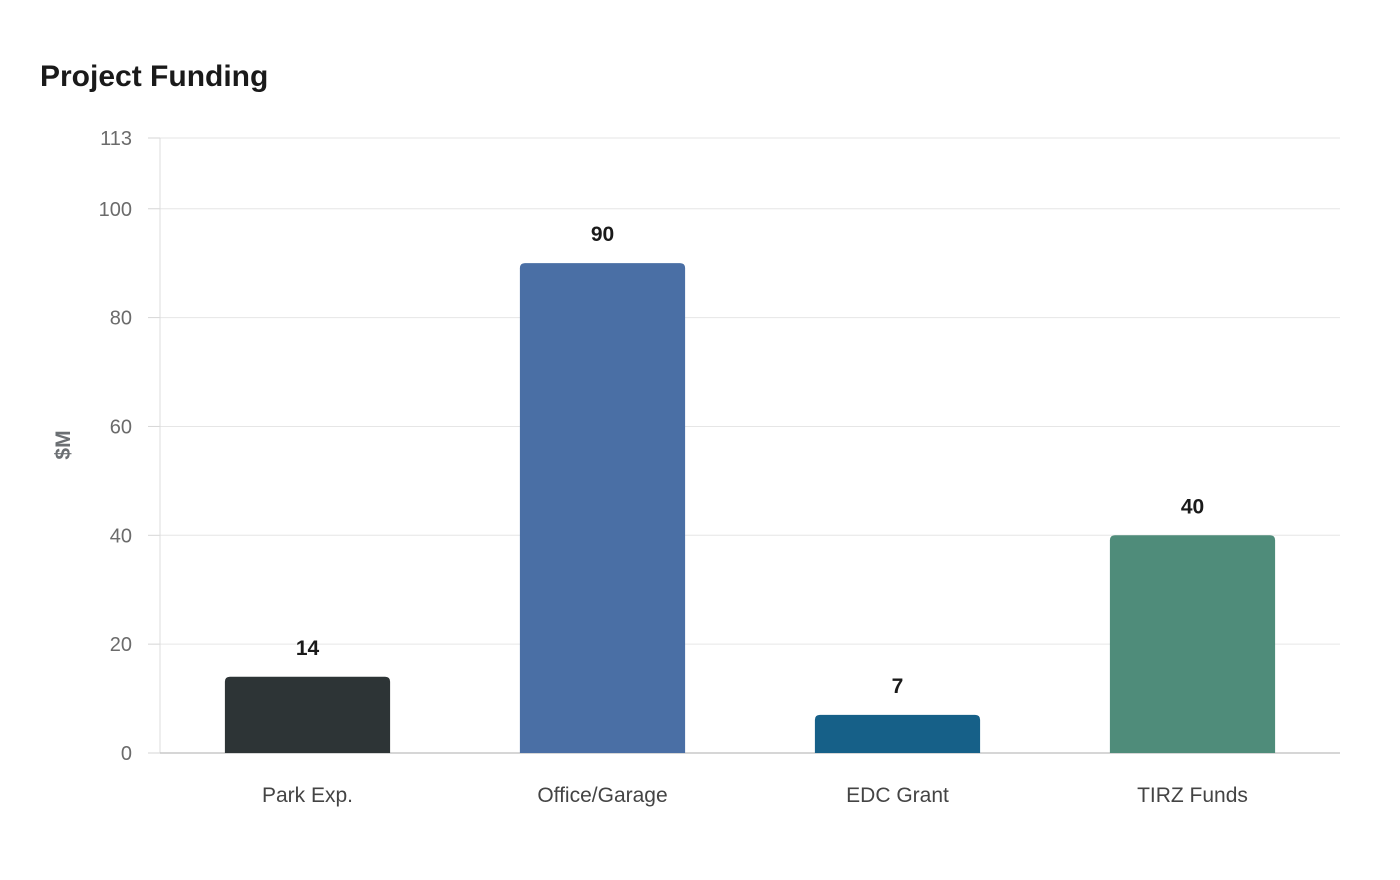 The height and width of the screenshot is (880, 1400). I want to click on value-label: 90, so click(602, 234).